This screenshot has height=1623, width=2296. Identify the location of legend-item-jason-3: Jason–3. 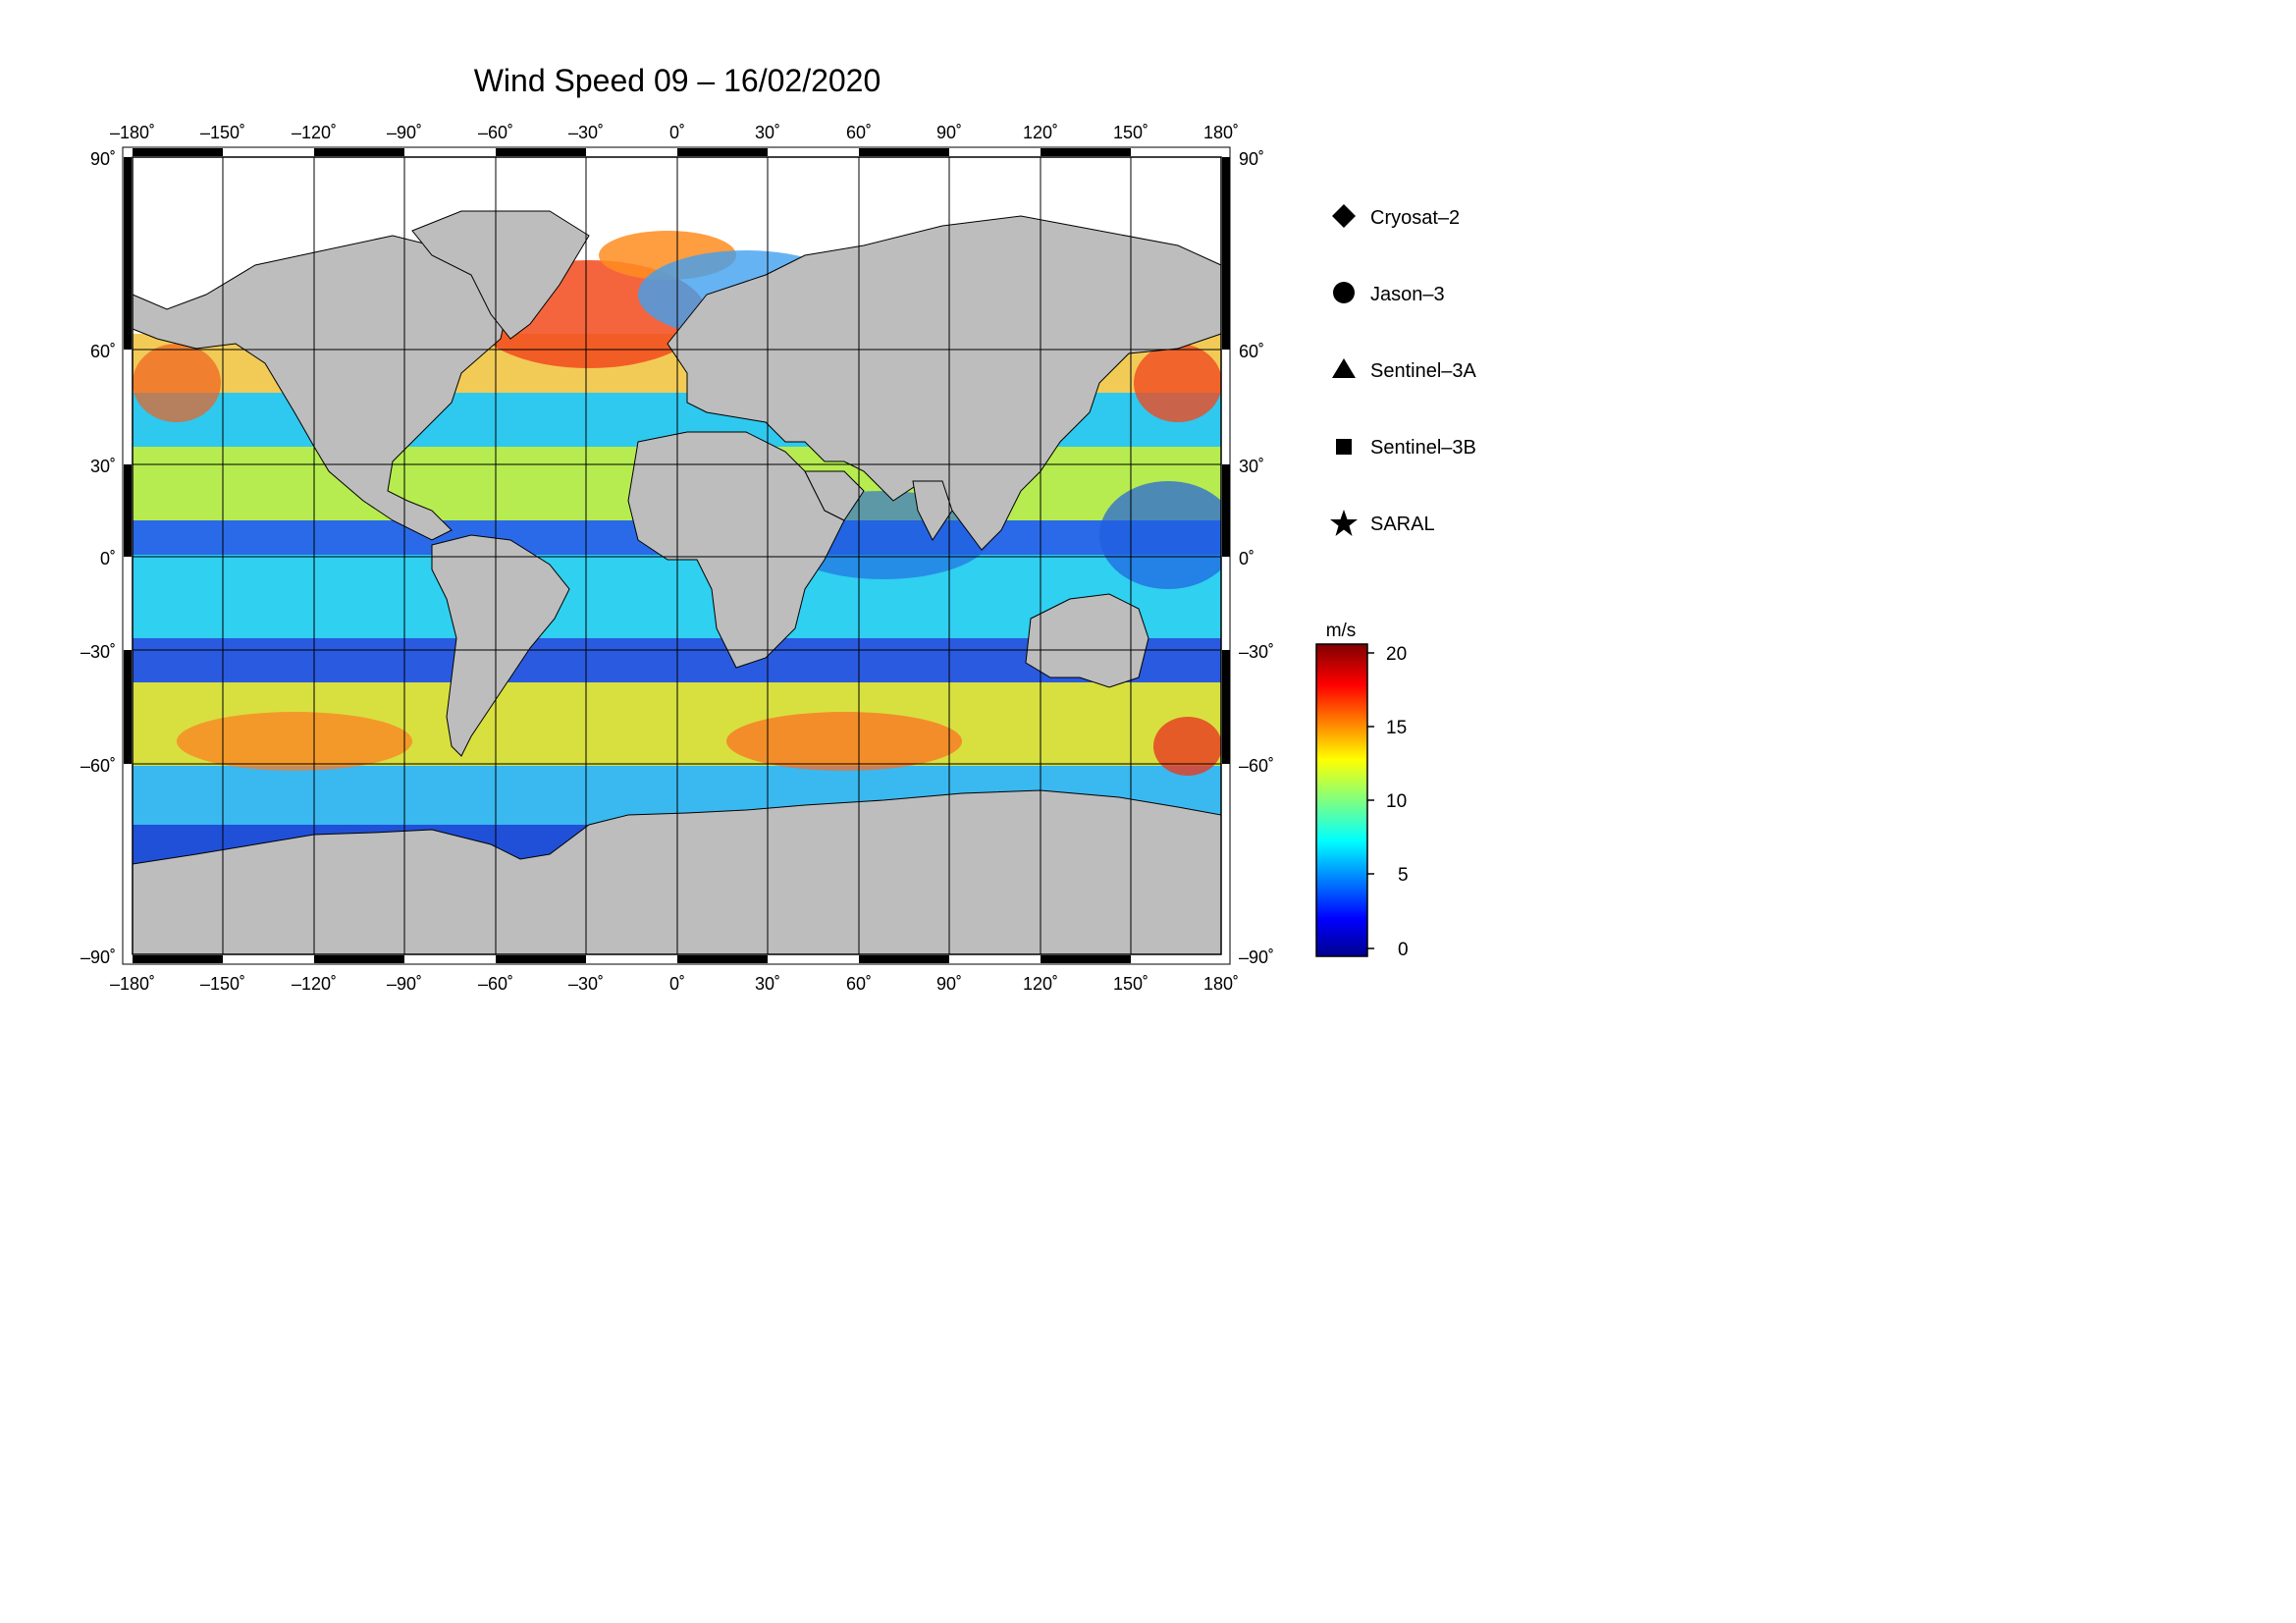
(1389, 293).